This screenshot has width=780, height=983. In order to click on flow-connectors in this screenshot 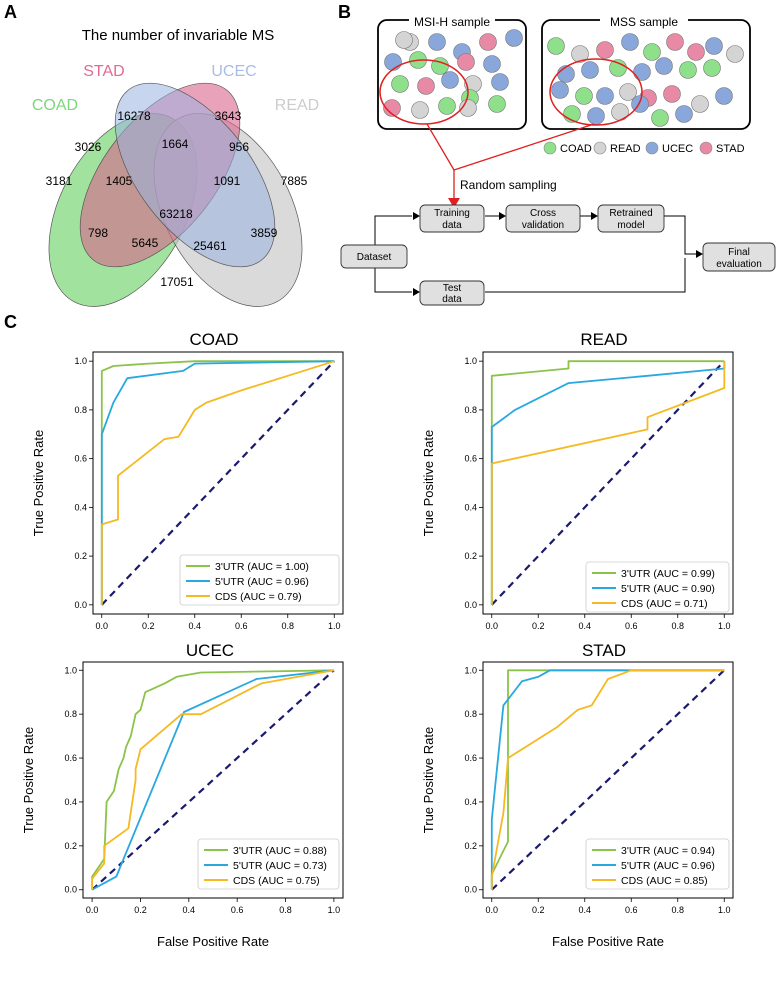, I will do `click(535, 254)`.